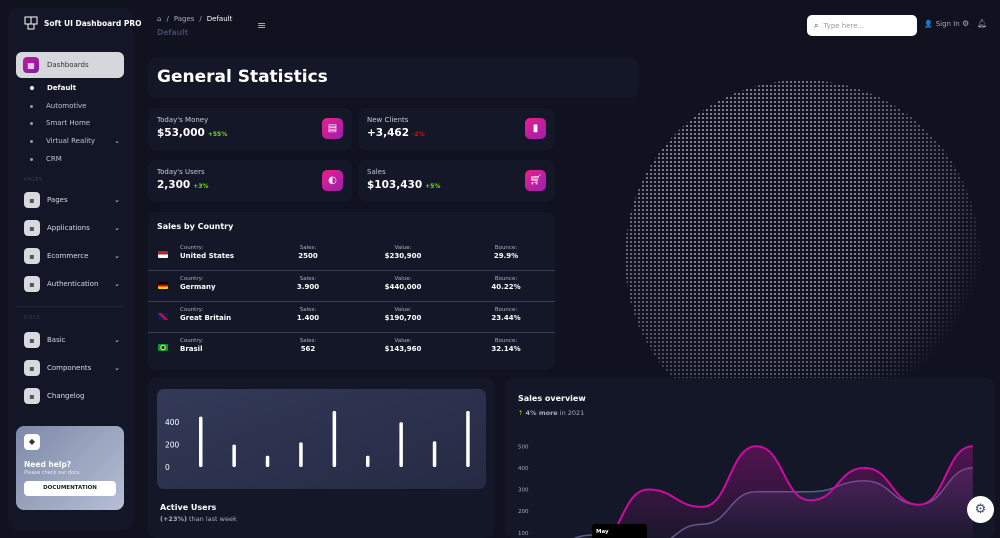 This screenshot has height=538, width=1000. Describe the element at coordinates (159, 19) in the screenshot. I see `home-icon: ⌂` at that location.